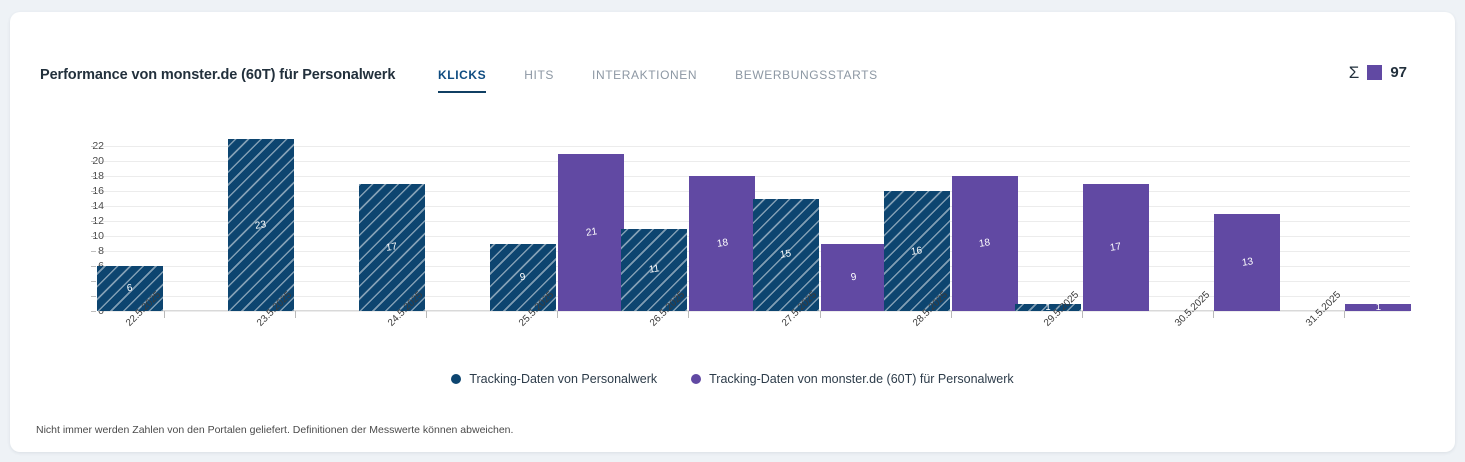 This screenshot has height=462, width=1465. What do you see at coordinates (101, 251) in the screenshot?
I see `y-axis-tick-label: 8` at bounding box center [101, 251].